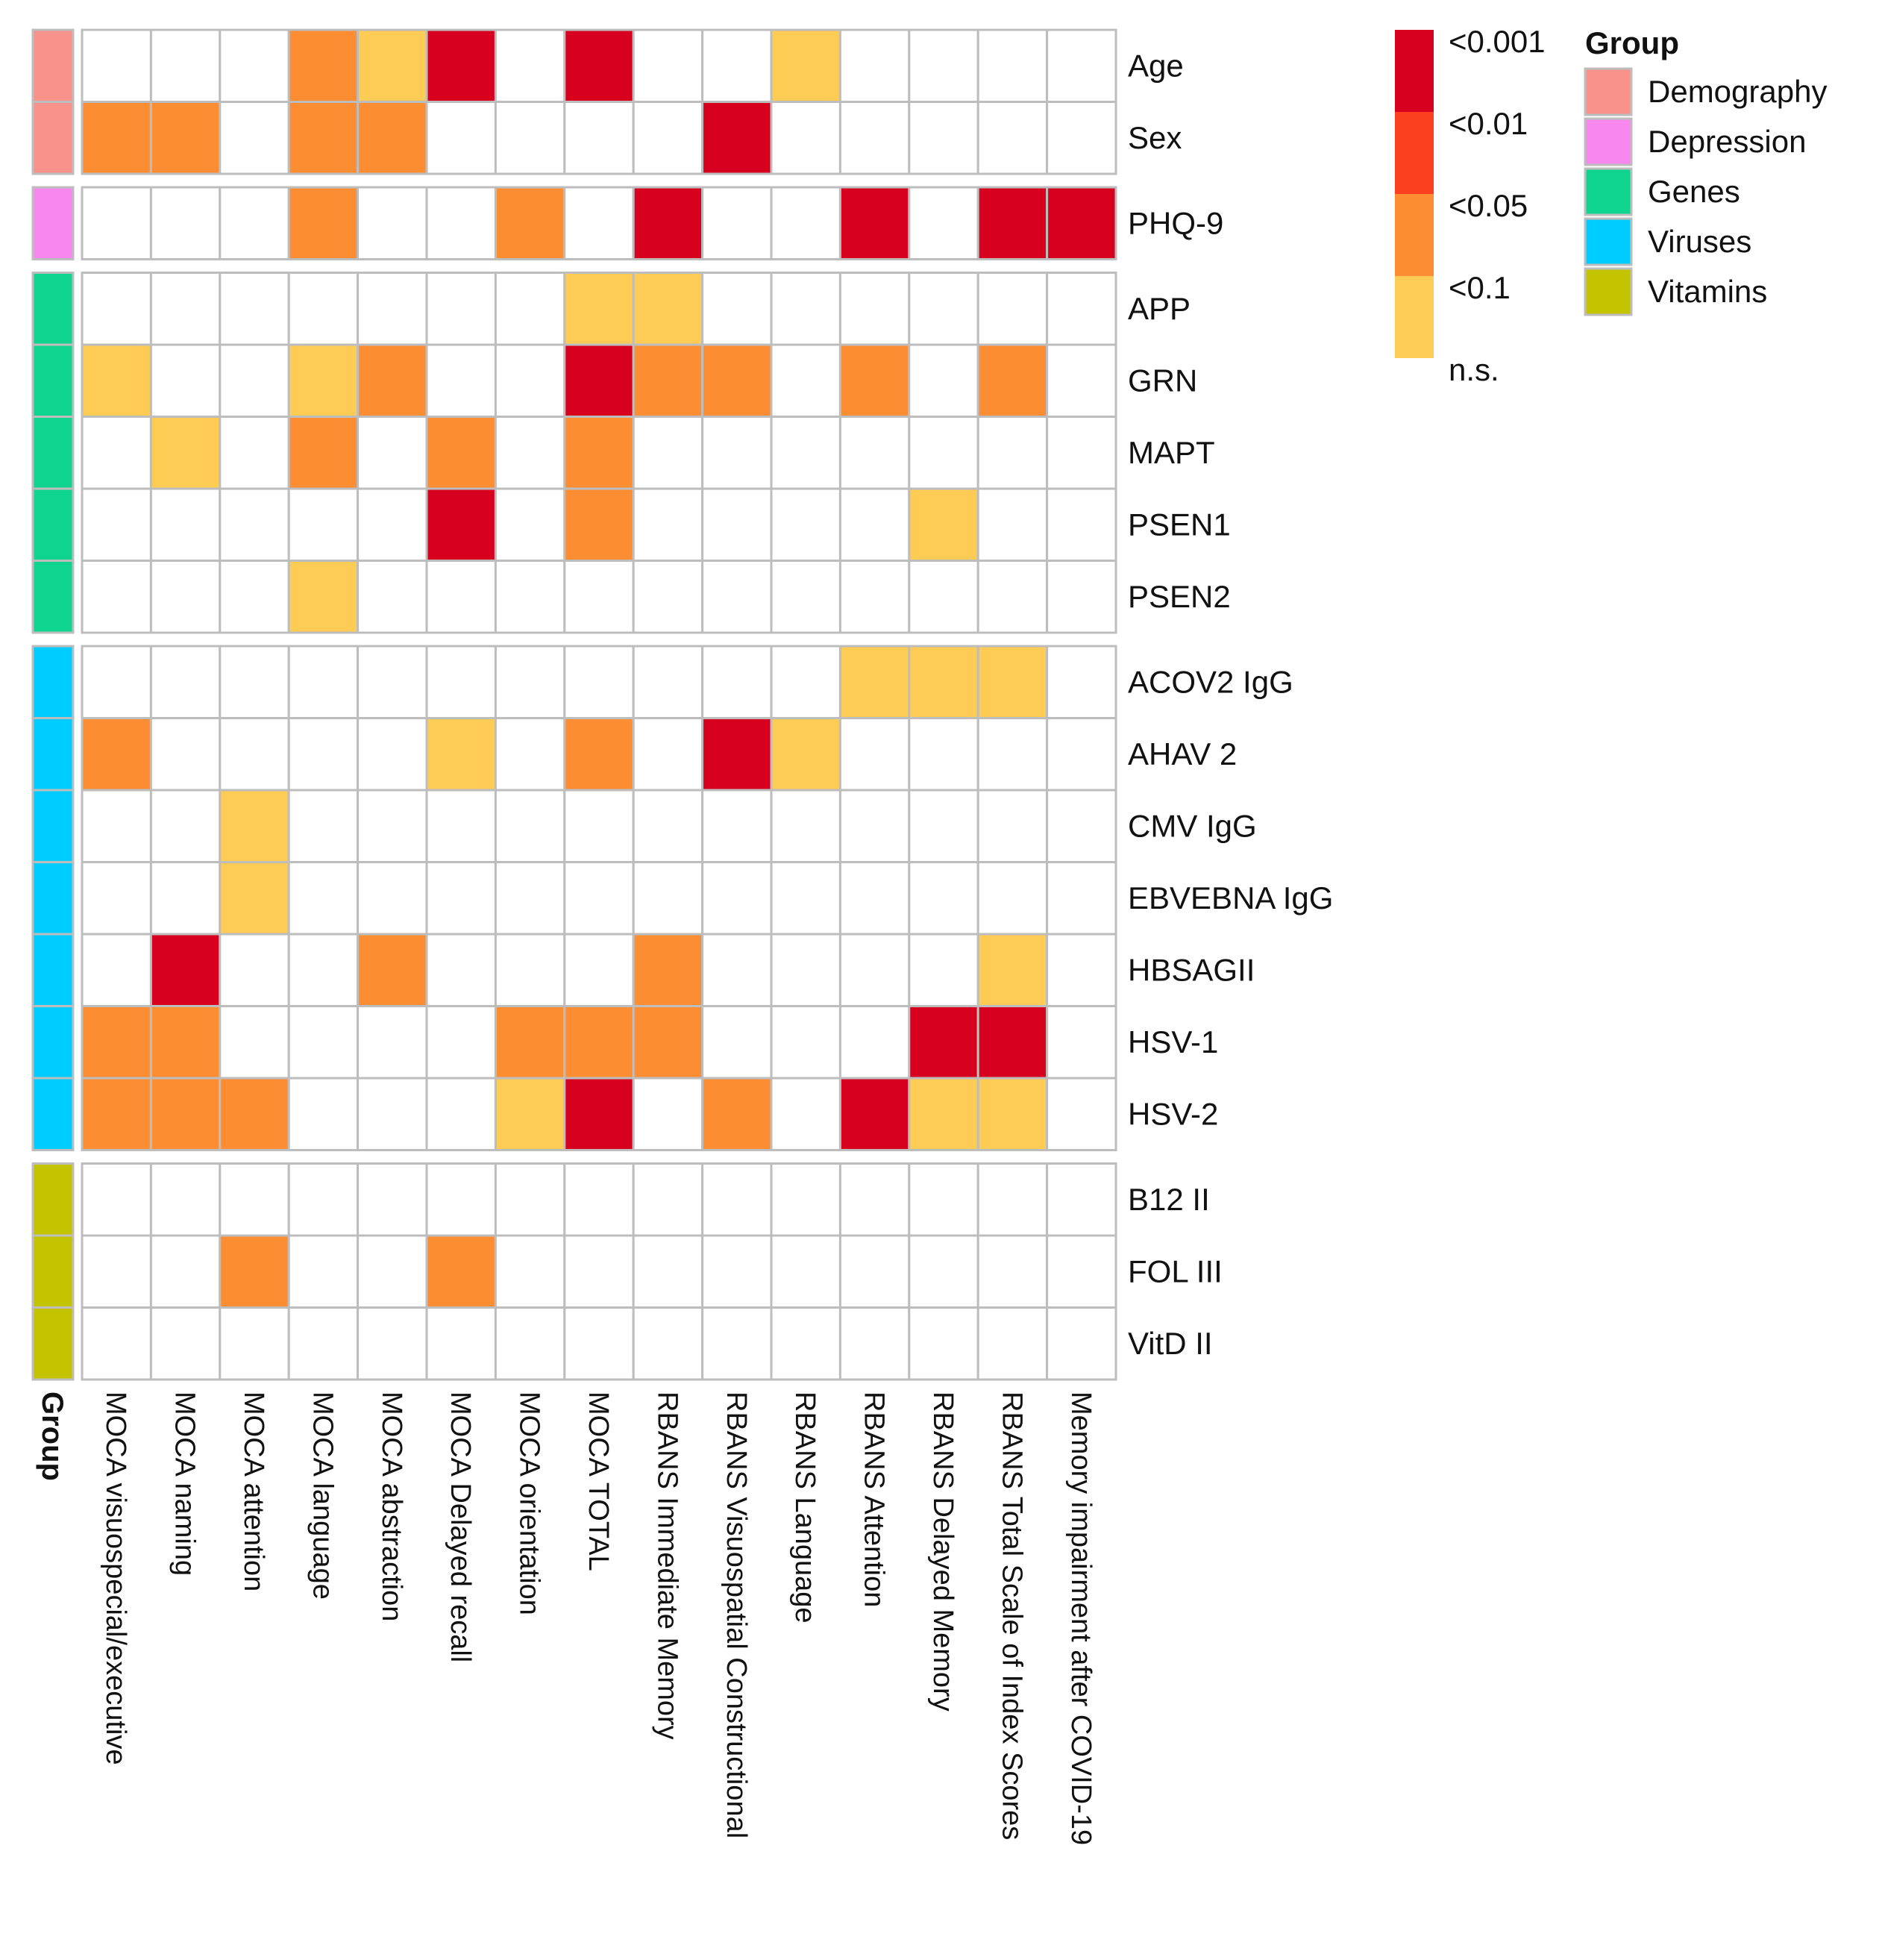  What do you see at coordinates (1170, 1343) in the screenshot?
I see `row-label-vitd-ii: VitD II` at bounding box center [1170, 1343].